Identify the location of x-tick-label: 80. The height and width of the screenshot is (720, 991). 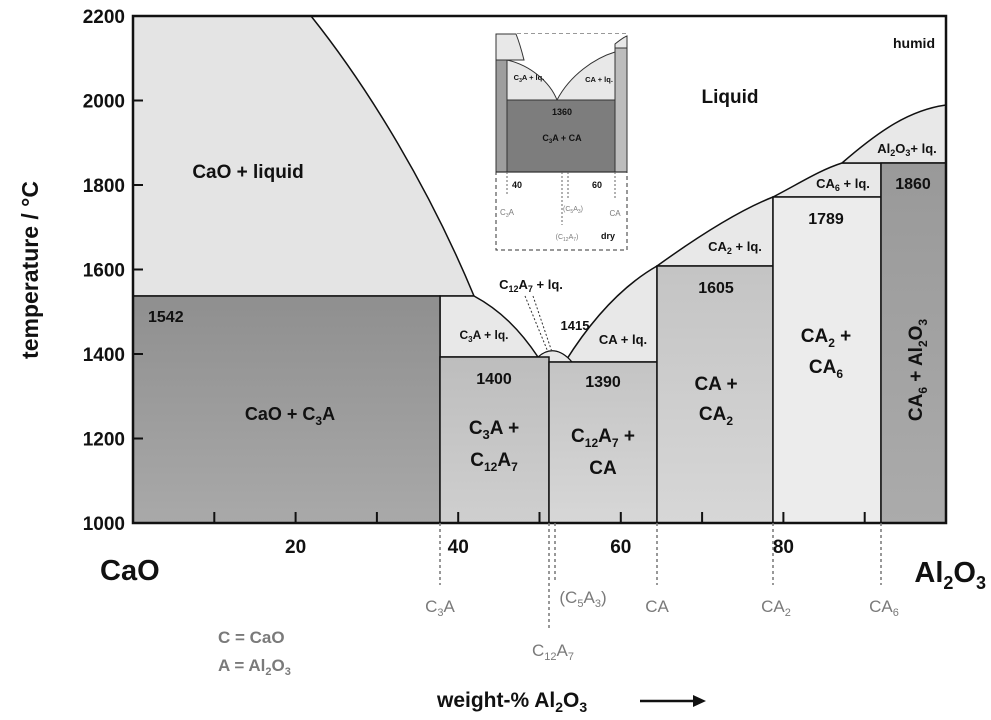
(783, 547).